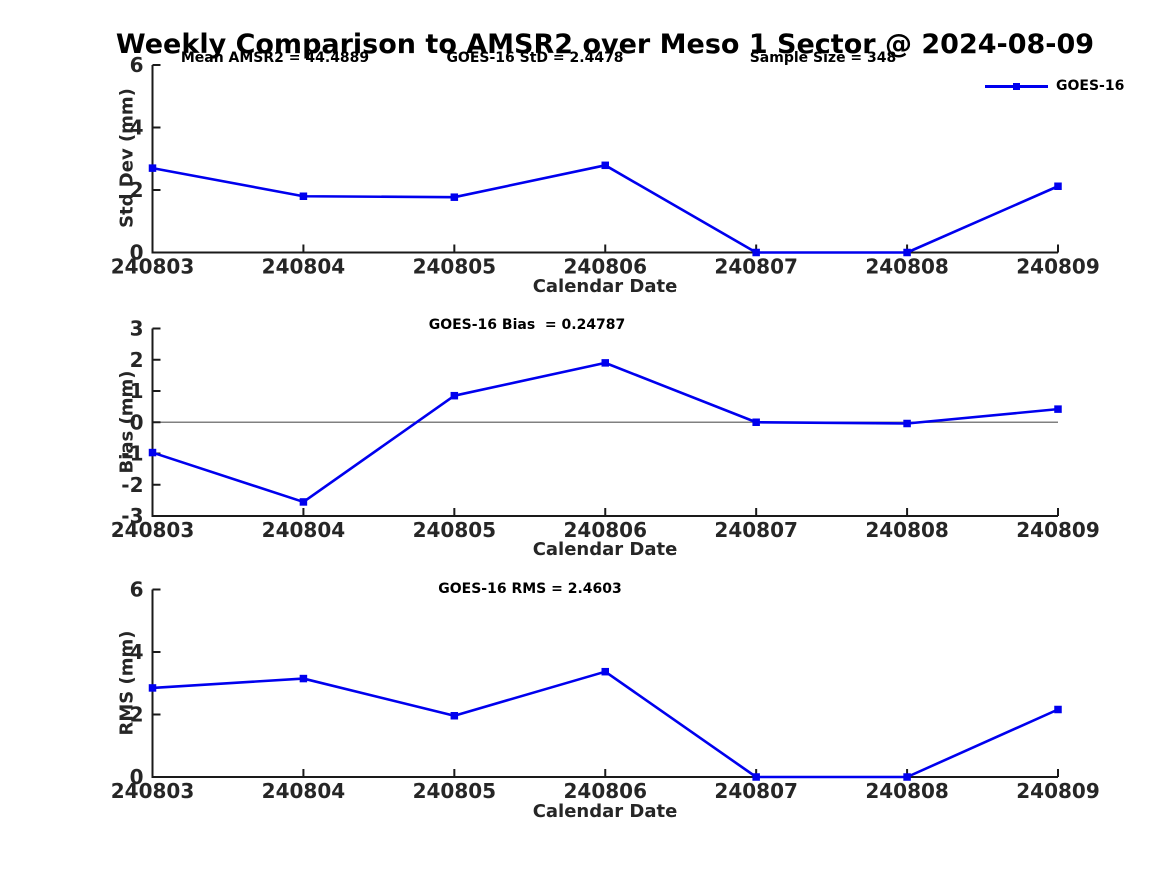 This screenshot has height=875, width=1167. What do you see at coordinates (605, 549) in the screenshot?
I see `xlabel-panel-2: Calendar Date` at bounding box center [605, 549].